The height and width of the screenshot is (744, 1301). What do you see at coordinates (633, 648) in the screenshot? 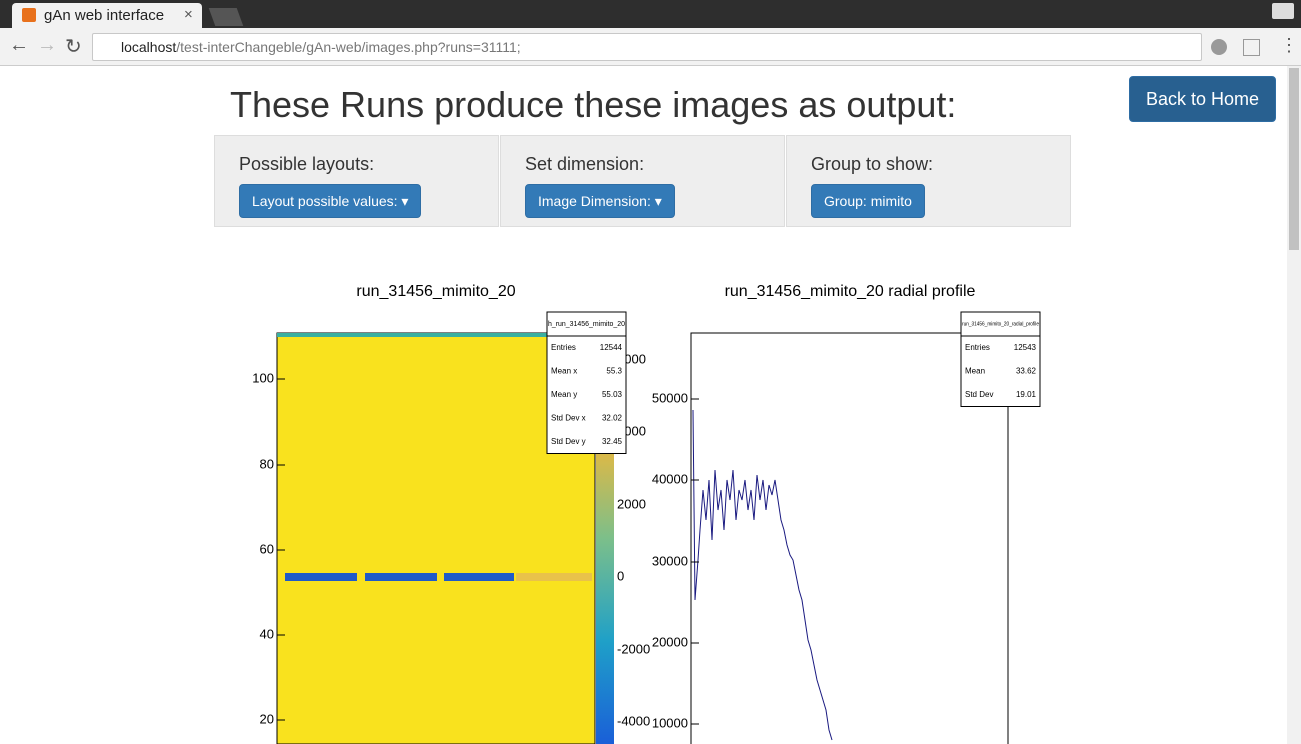
I see `z-tick-label: -2000` at bounding box center [633, 648].